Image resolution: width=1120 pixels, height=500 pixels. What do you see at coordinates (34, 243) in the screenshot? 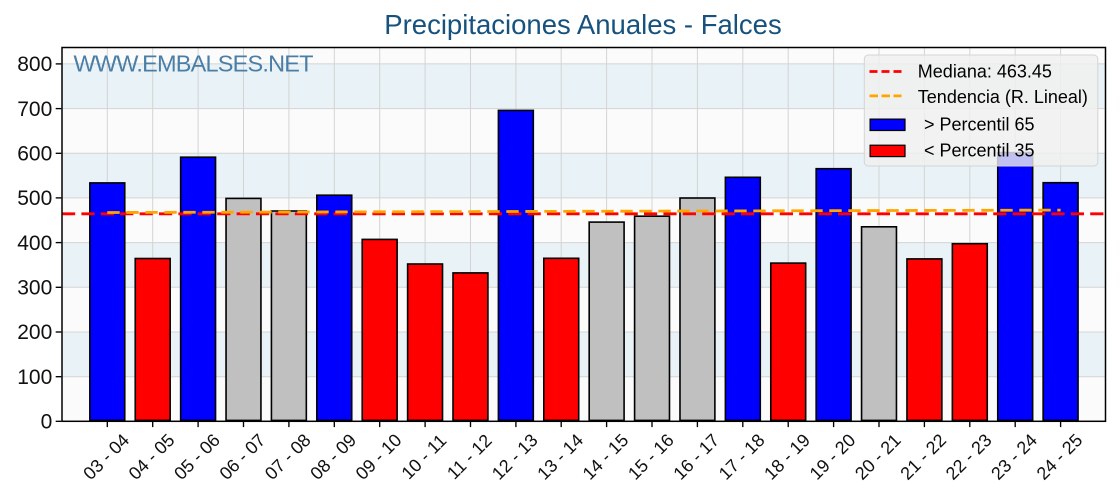
I see `svg-text: 400` at bounding box center [34, 243].